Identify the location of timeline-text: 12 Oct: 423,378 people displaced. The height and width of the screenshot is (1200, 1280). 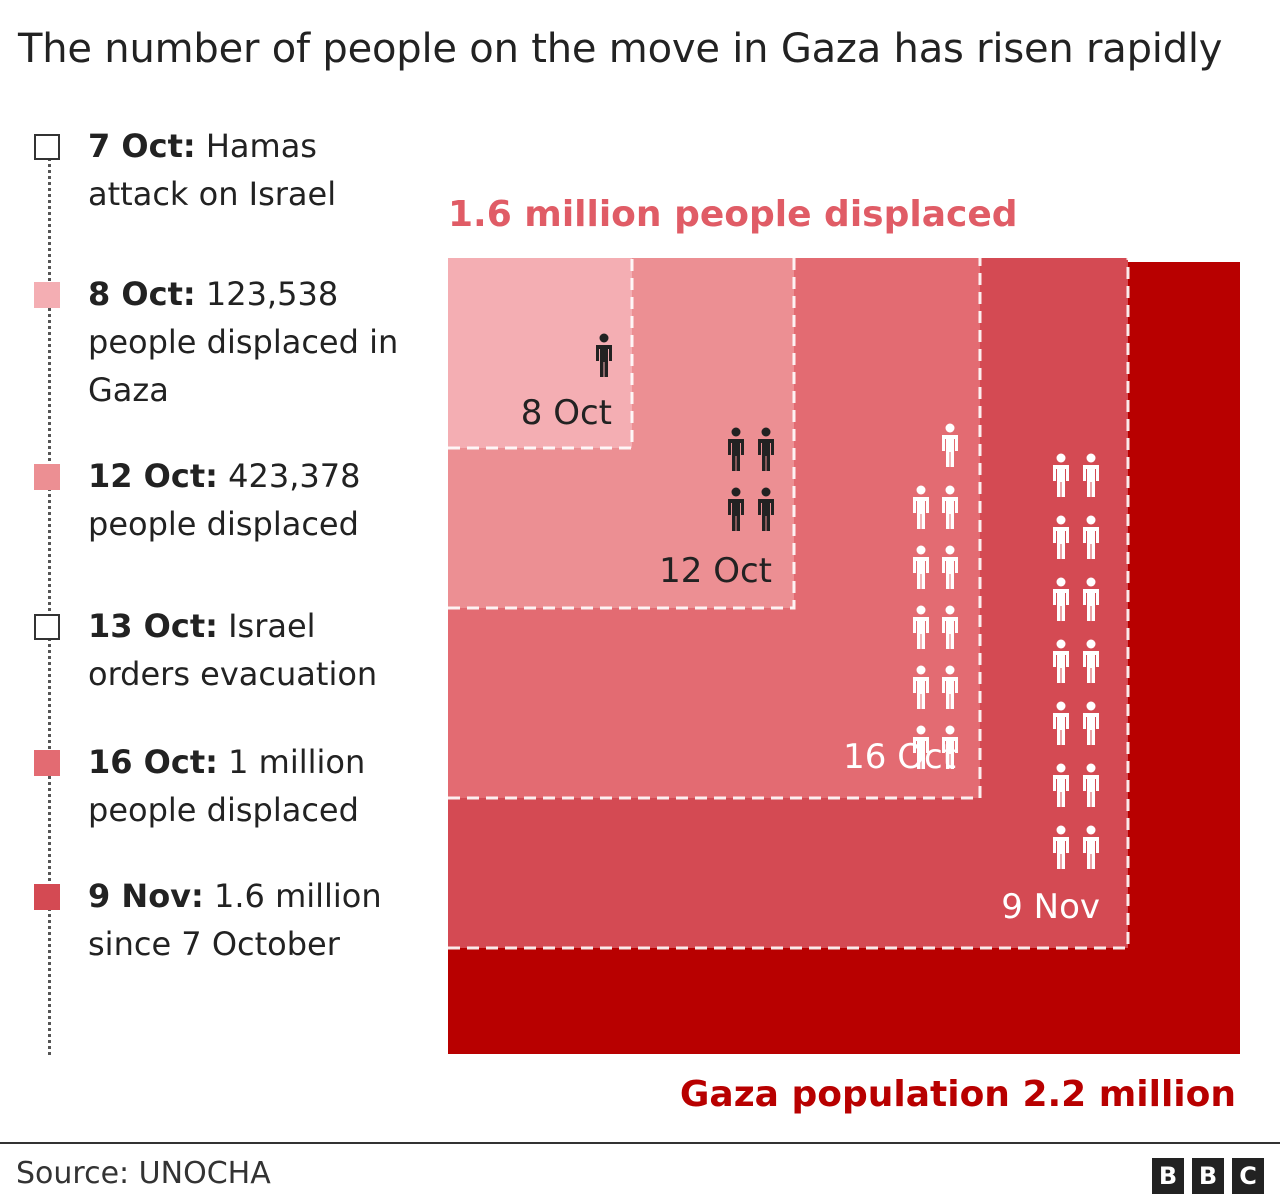
(253, 500).